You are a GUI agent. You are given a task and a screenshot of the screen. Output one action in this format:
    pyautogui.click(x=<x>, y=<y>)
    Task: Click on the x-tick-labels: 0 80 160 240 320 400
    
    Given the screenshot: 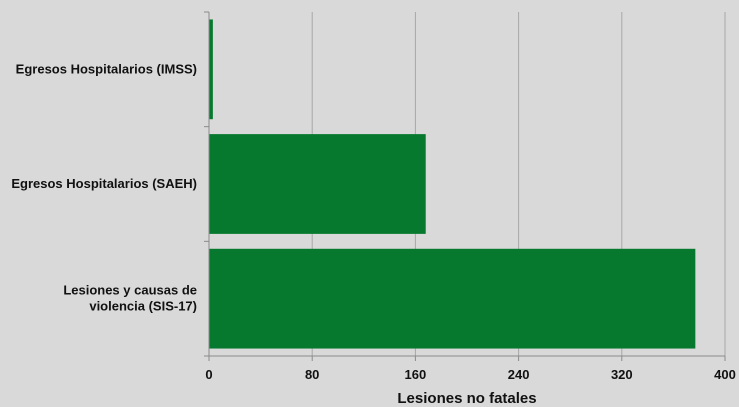 What is the action you would take?
    pyautogui.click(x=470, y=374)
    